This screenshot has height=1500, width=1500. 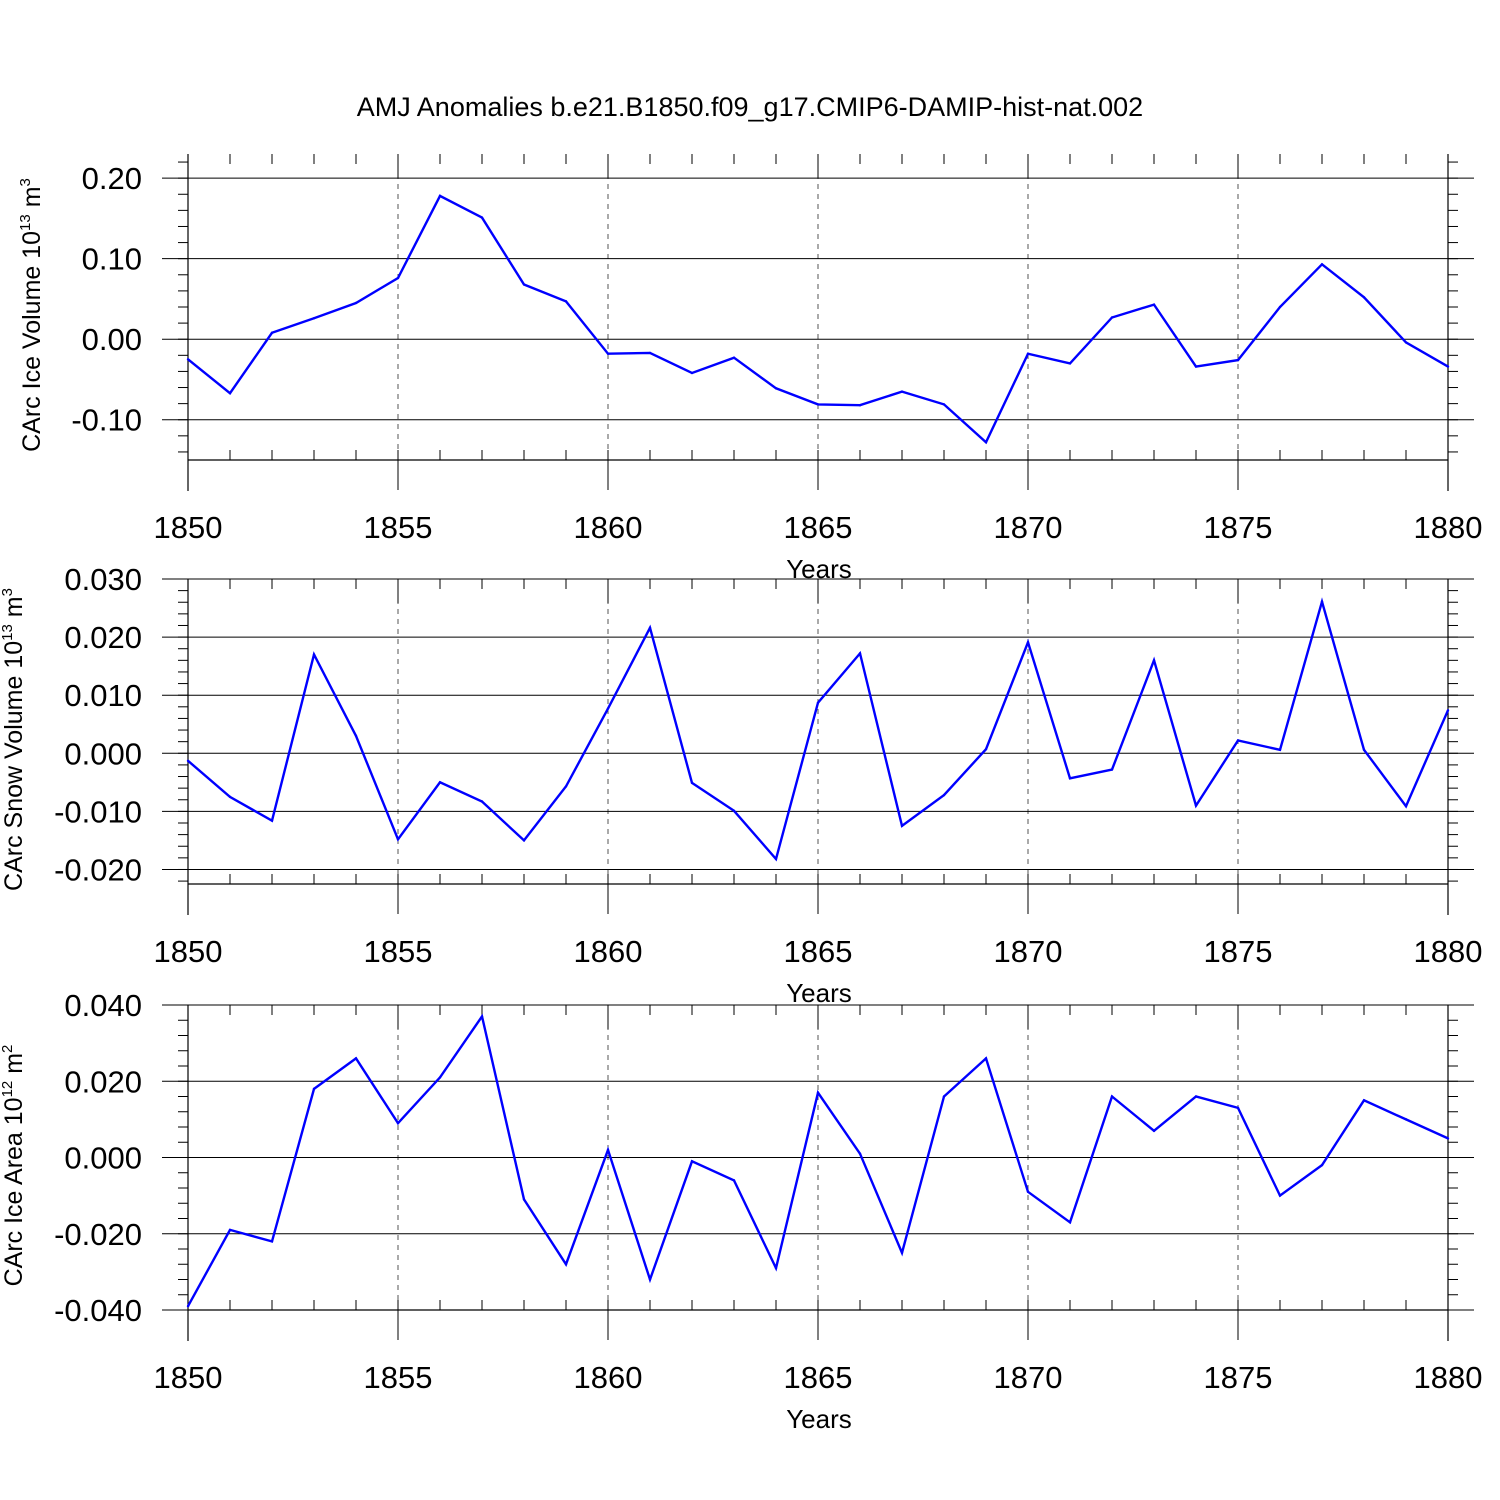 What do you see at coordinates (103, 579) in the screenshot?
I see `y-tick-label: 0.030` at bounding box center [103, 579].